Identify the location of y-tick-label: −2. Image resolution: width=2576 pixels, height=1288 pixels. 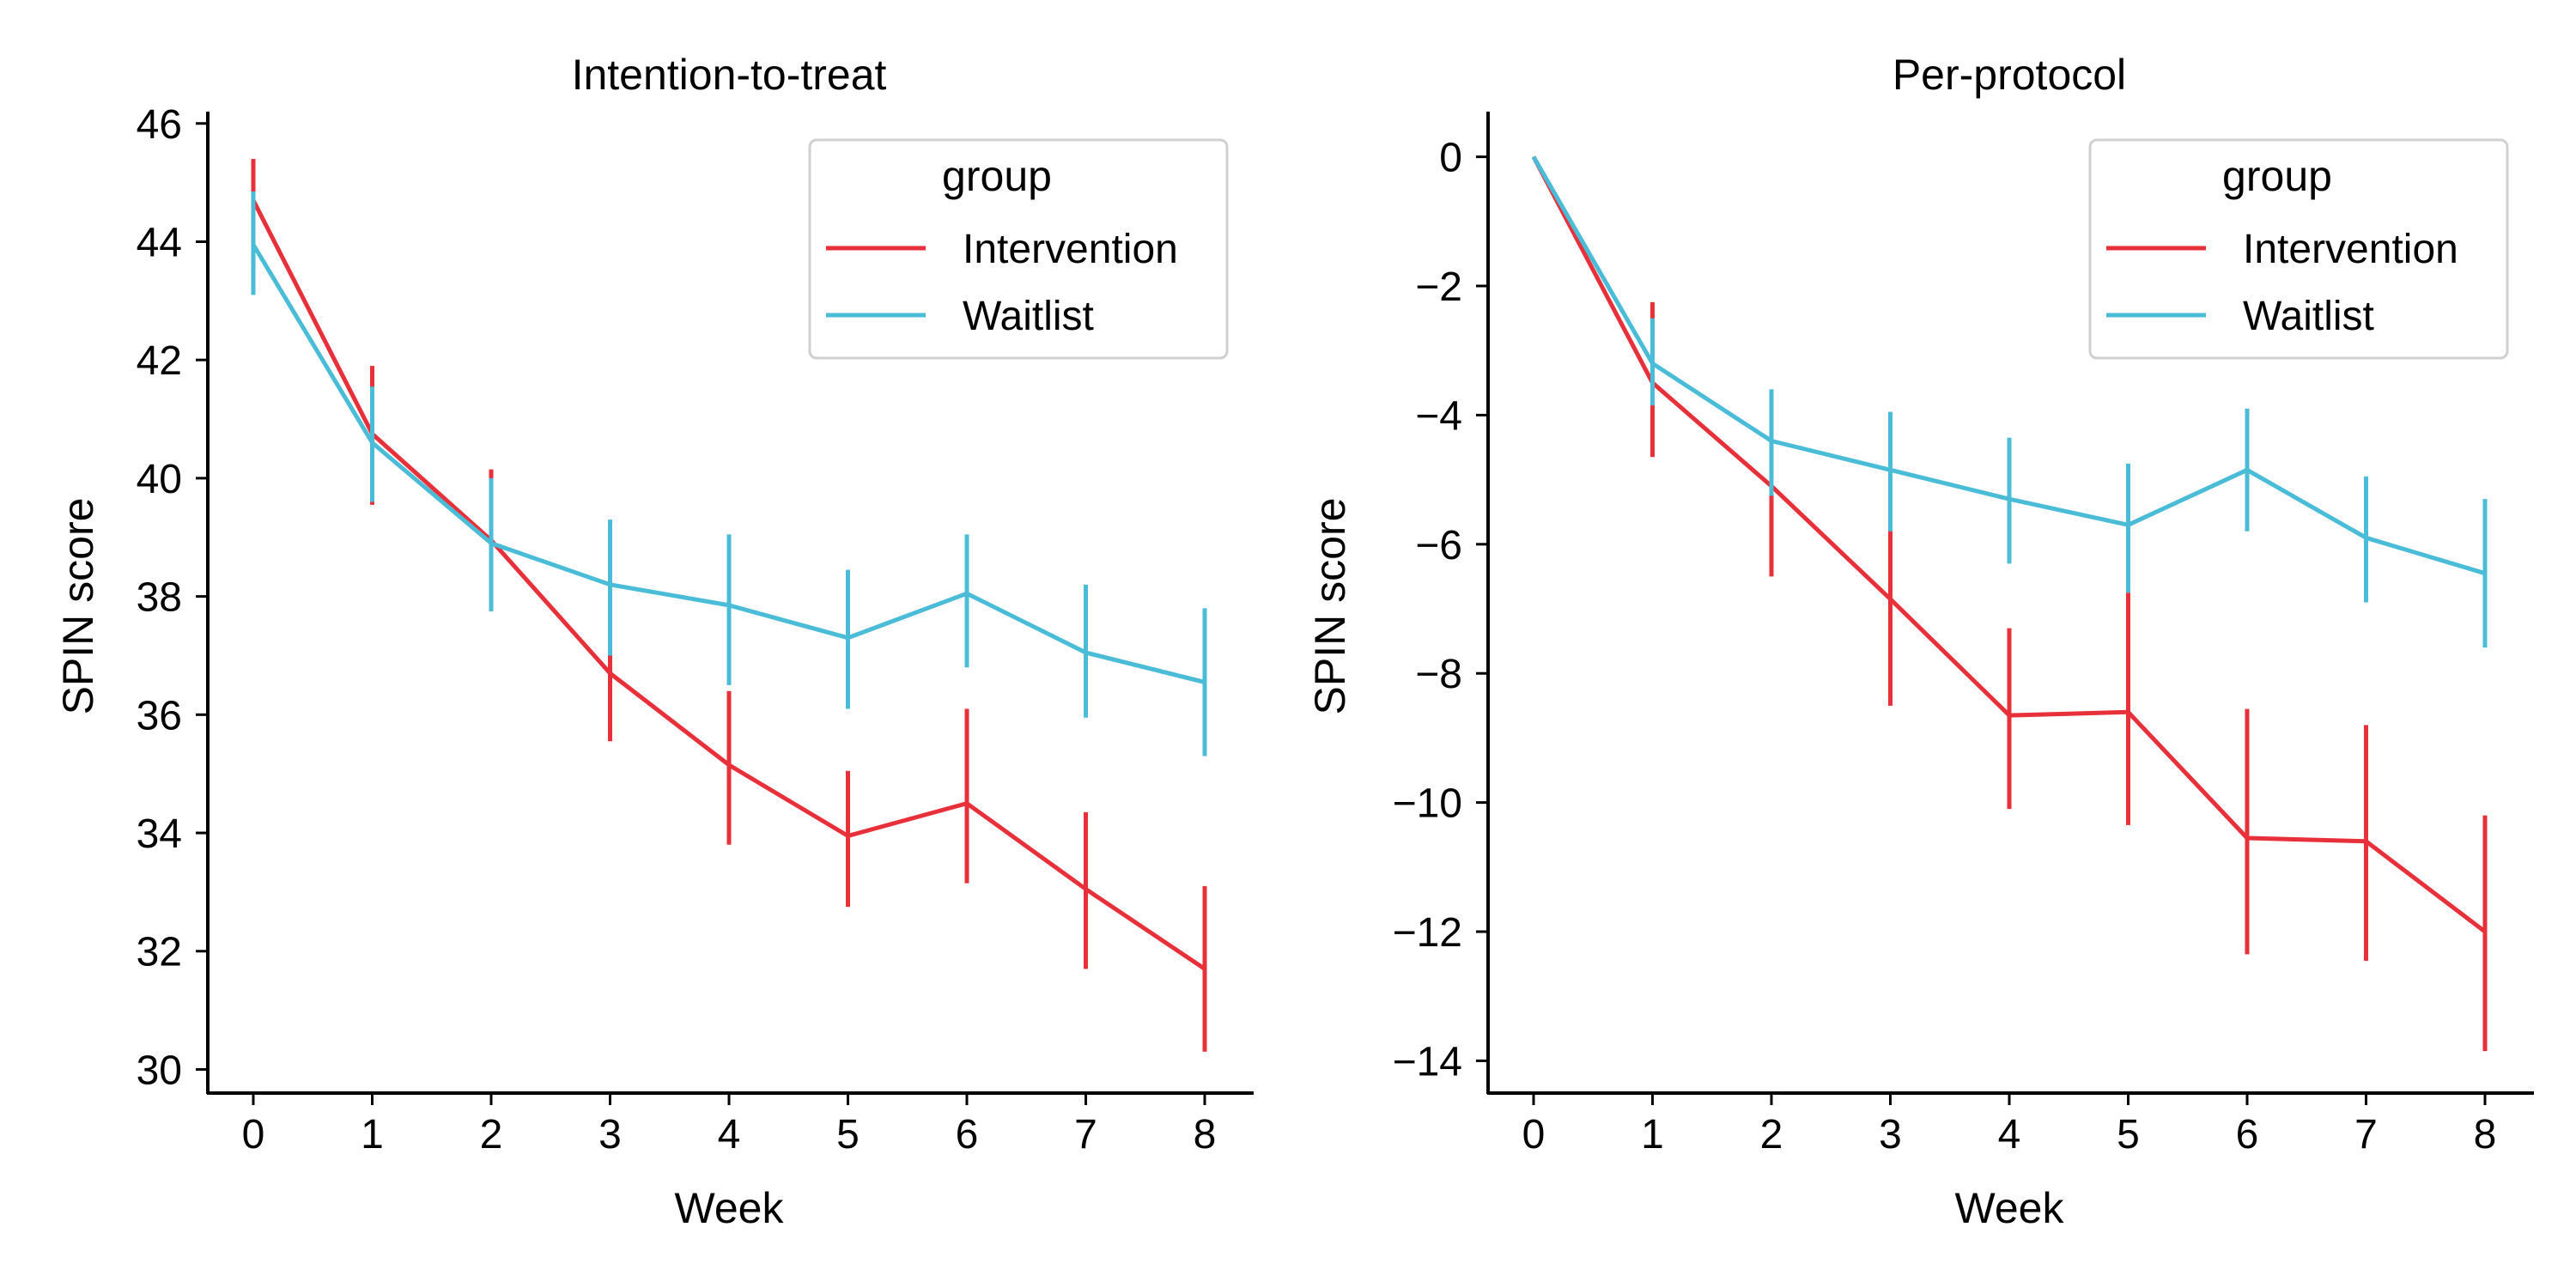
(1438, 287).